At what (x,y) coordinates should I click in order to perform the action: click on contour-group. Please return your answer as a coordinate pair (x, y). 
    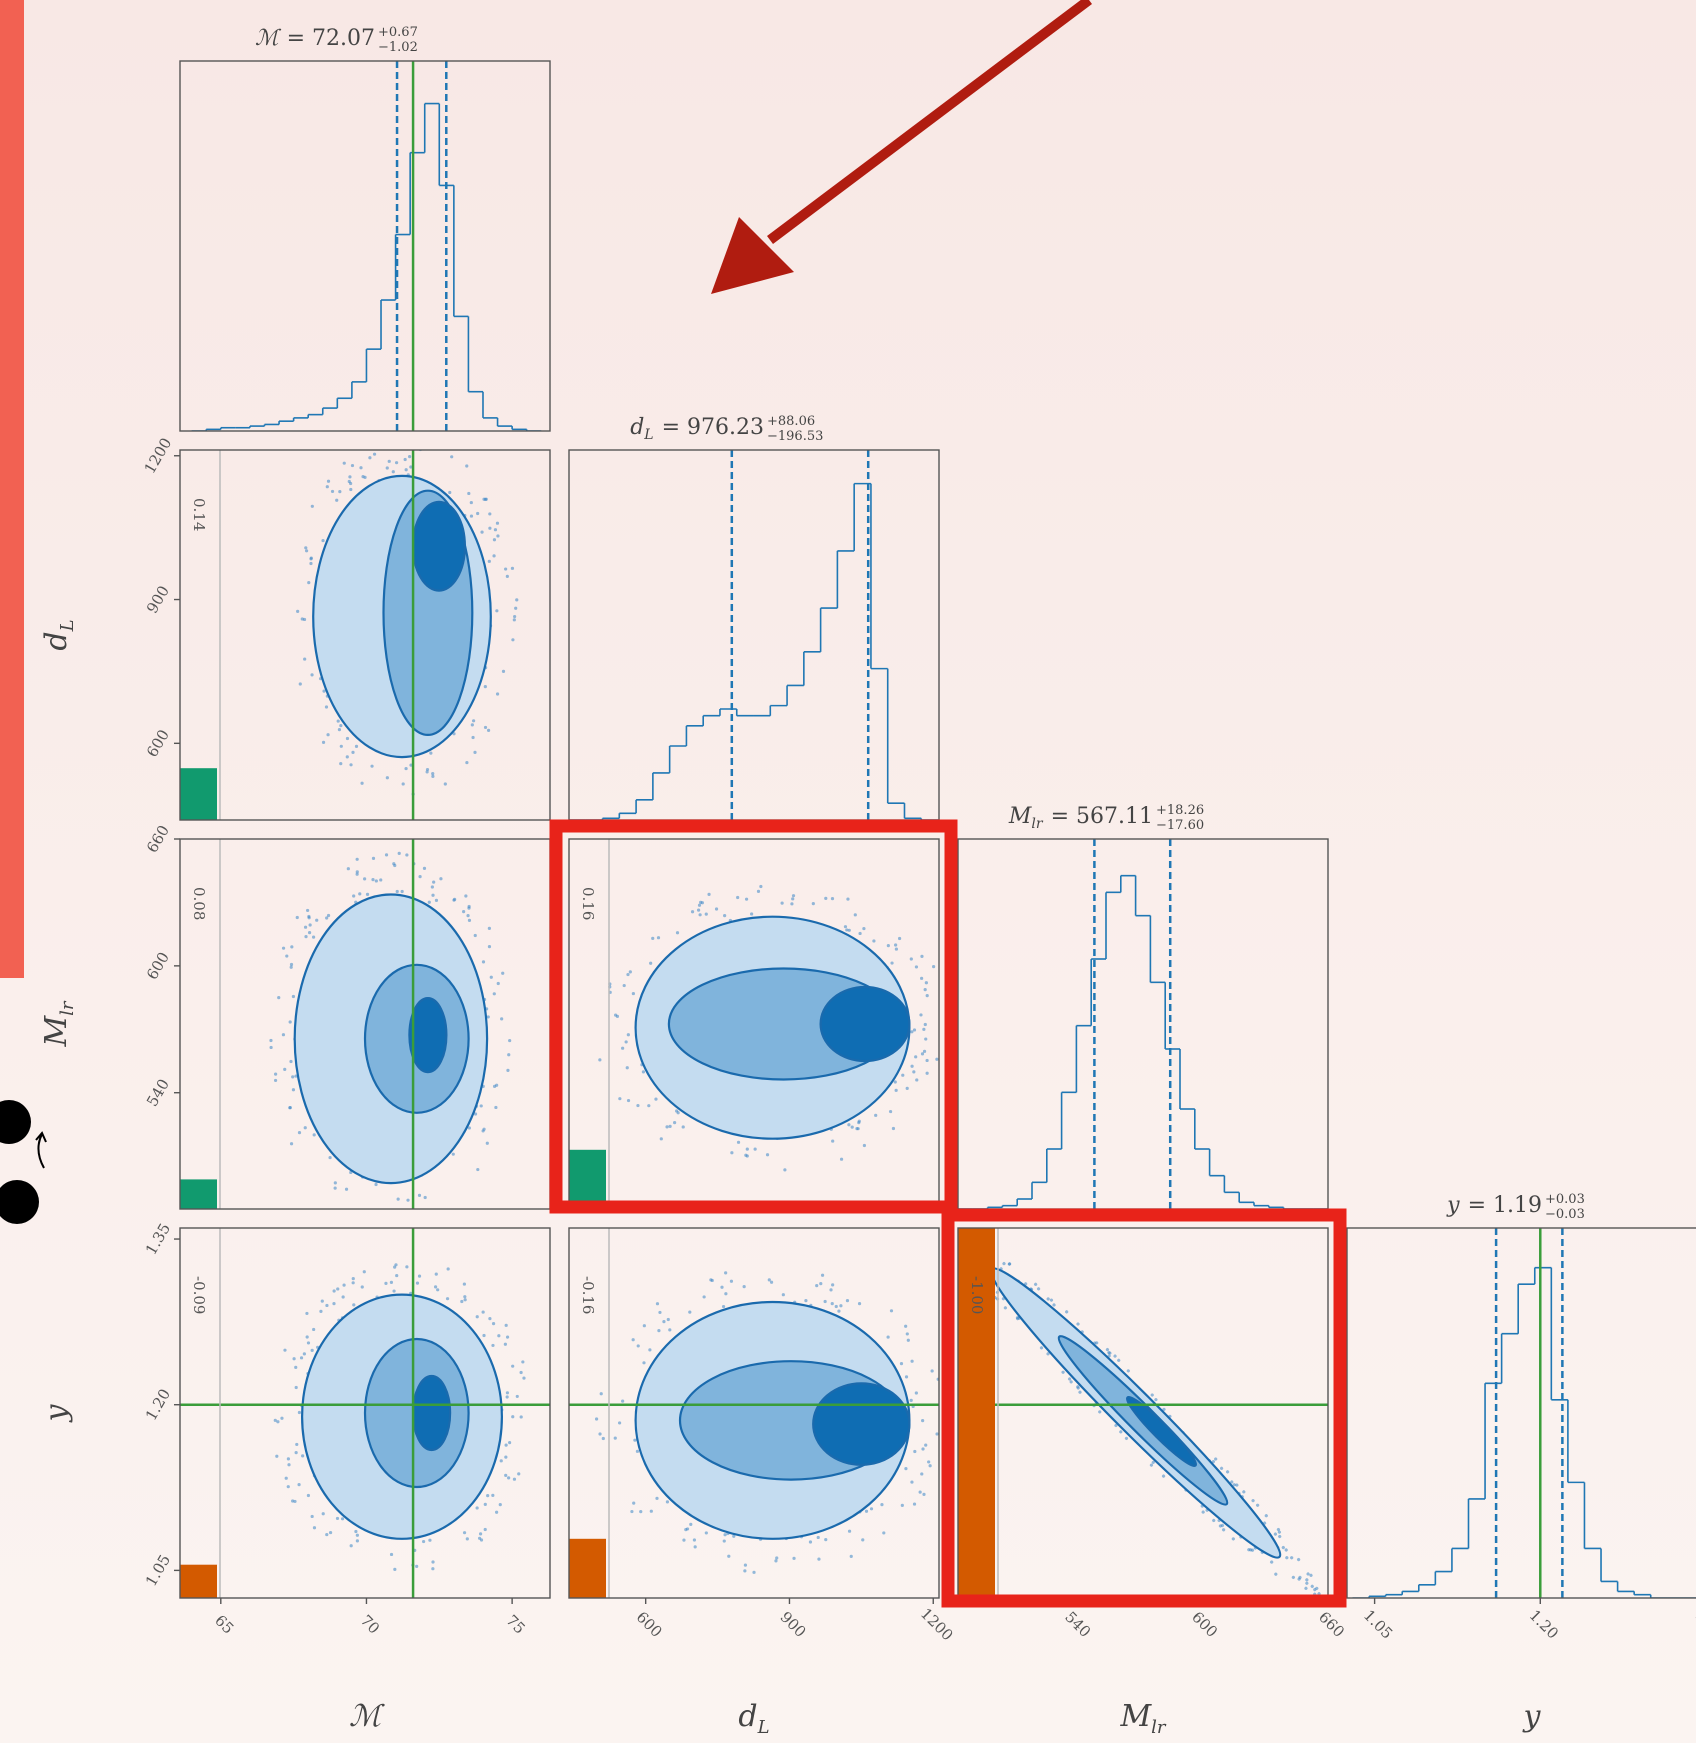
    Looking at the image, I should click on (439, 546).